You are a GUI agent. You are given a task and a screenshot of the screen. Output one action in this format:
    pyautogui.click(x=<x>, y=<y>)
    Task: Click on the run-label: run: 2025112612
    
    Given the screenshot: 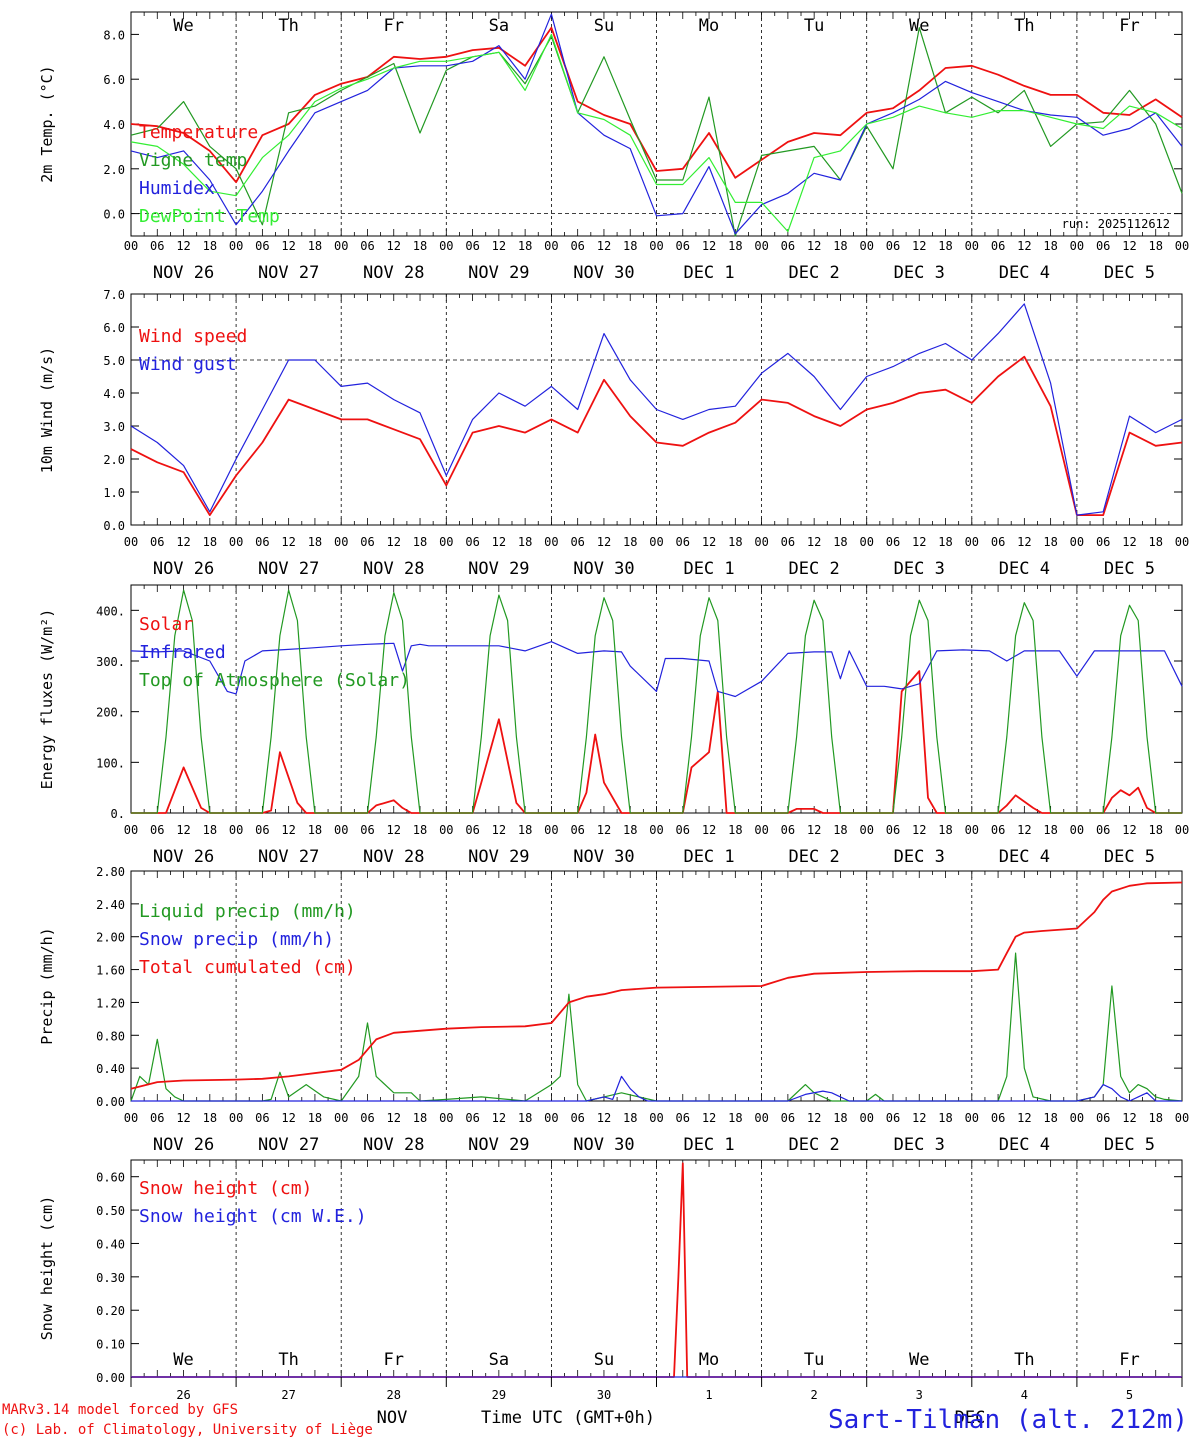 What is the action you would take?
    pyautogui.click(x=1116, y=224)
    